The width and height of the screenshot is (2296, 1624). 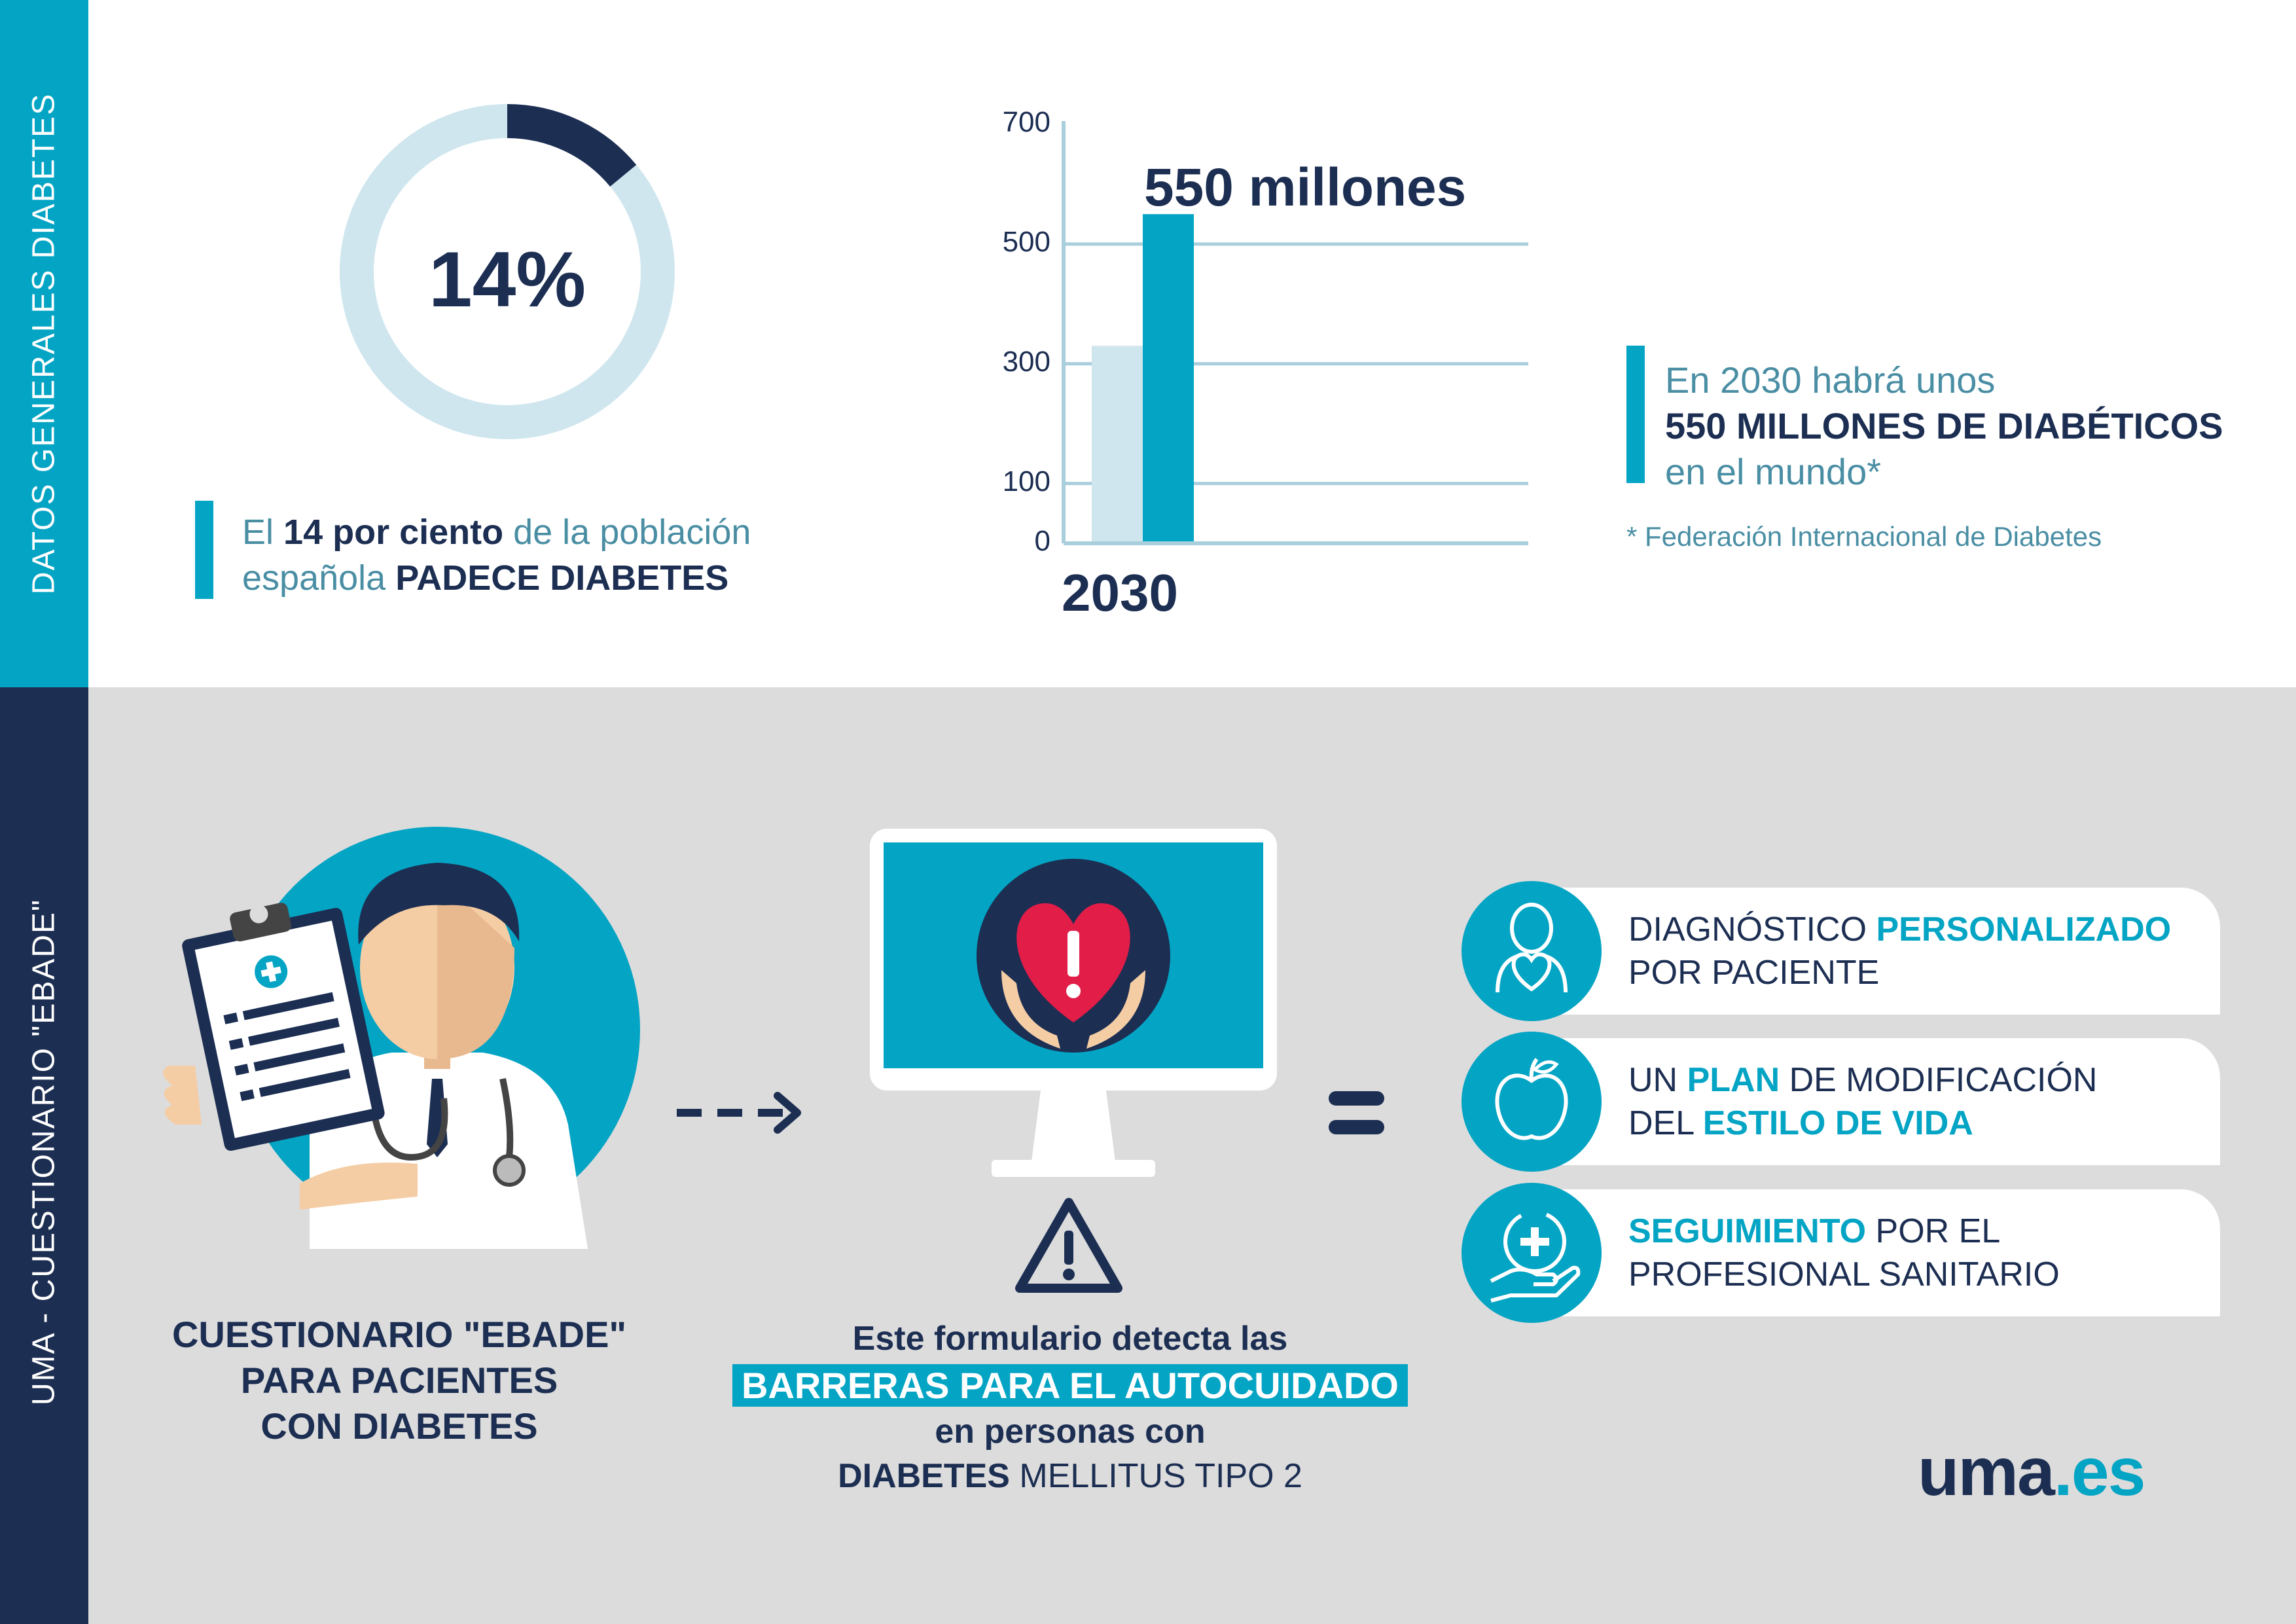 What do you see at coordinates (399, 1426) in the screenshot?
I see `questionnaire-line3: CON DIABETES` at bounding box center [399, 1426].